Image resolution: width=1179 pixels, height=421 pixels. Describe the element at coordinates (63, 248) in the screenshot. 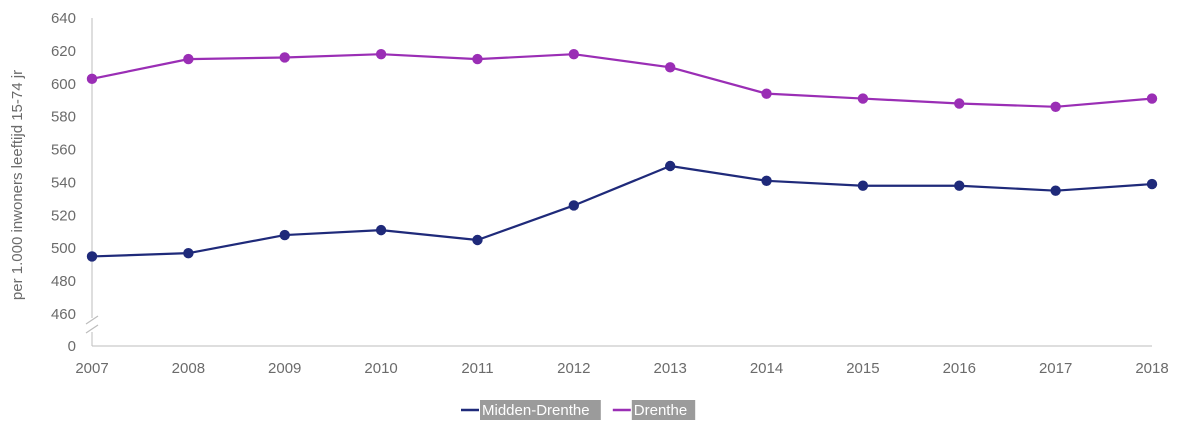

I see `y-tick-label: 500` at that location.